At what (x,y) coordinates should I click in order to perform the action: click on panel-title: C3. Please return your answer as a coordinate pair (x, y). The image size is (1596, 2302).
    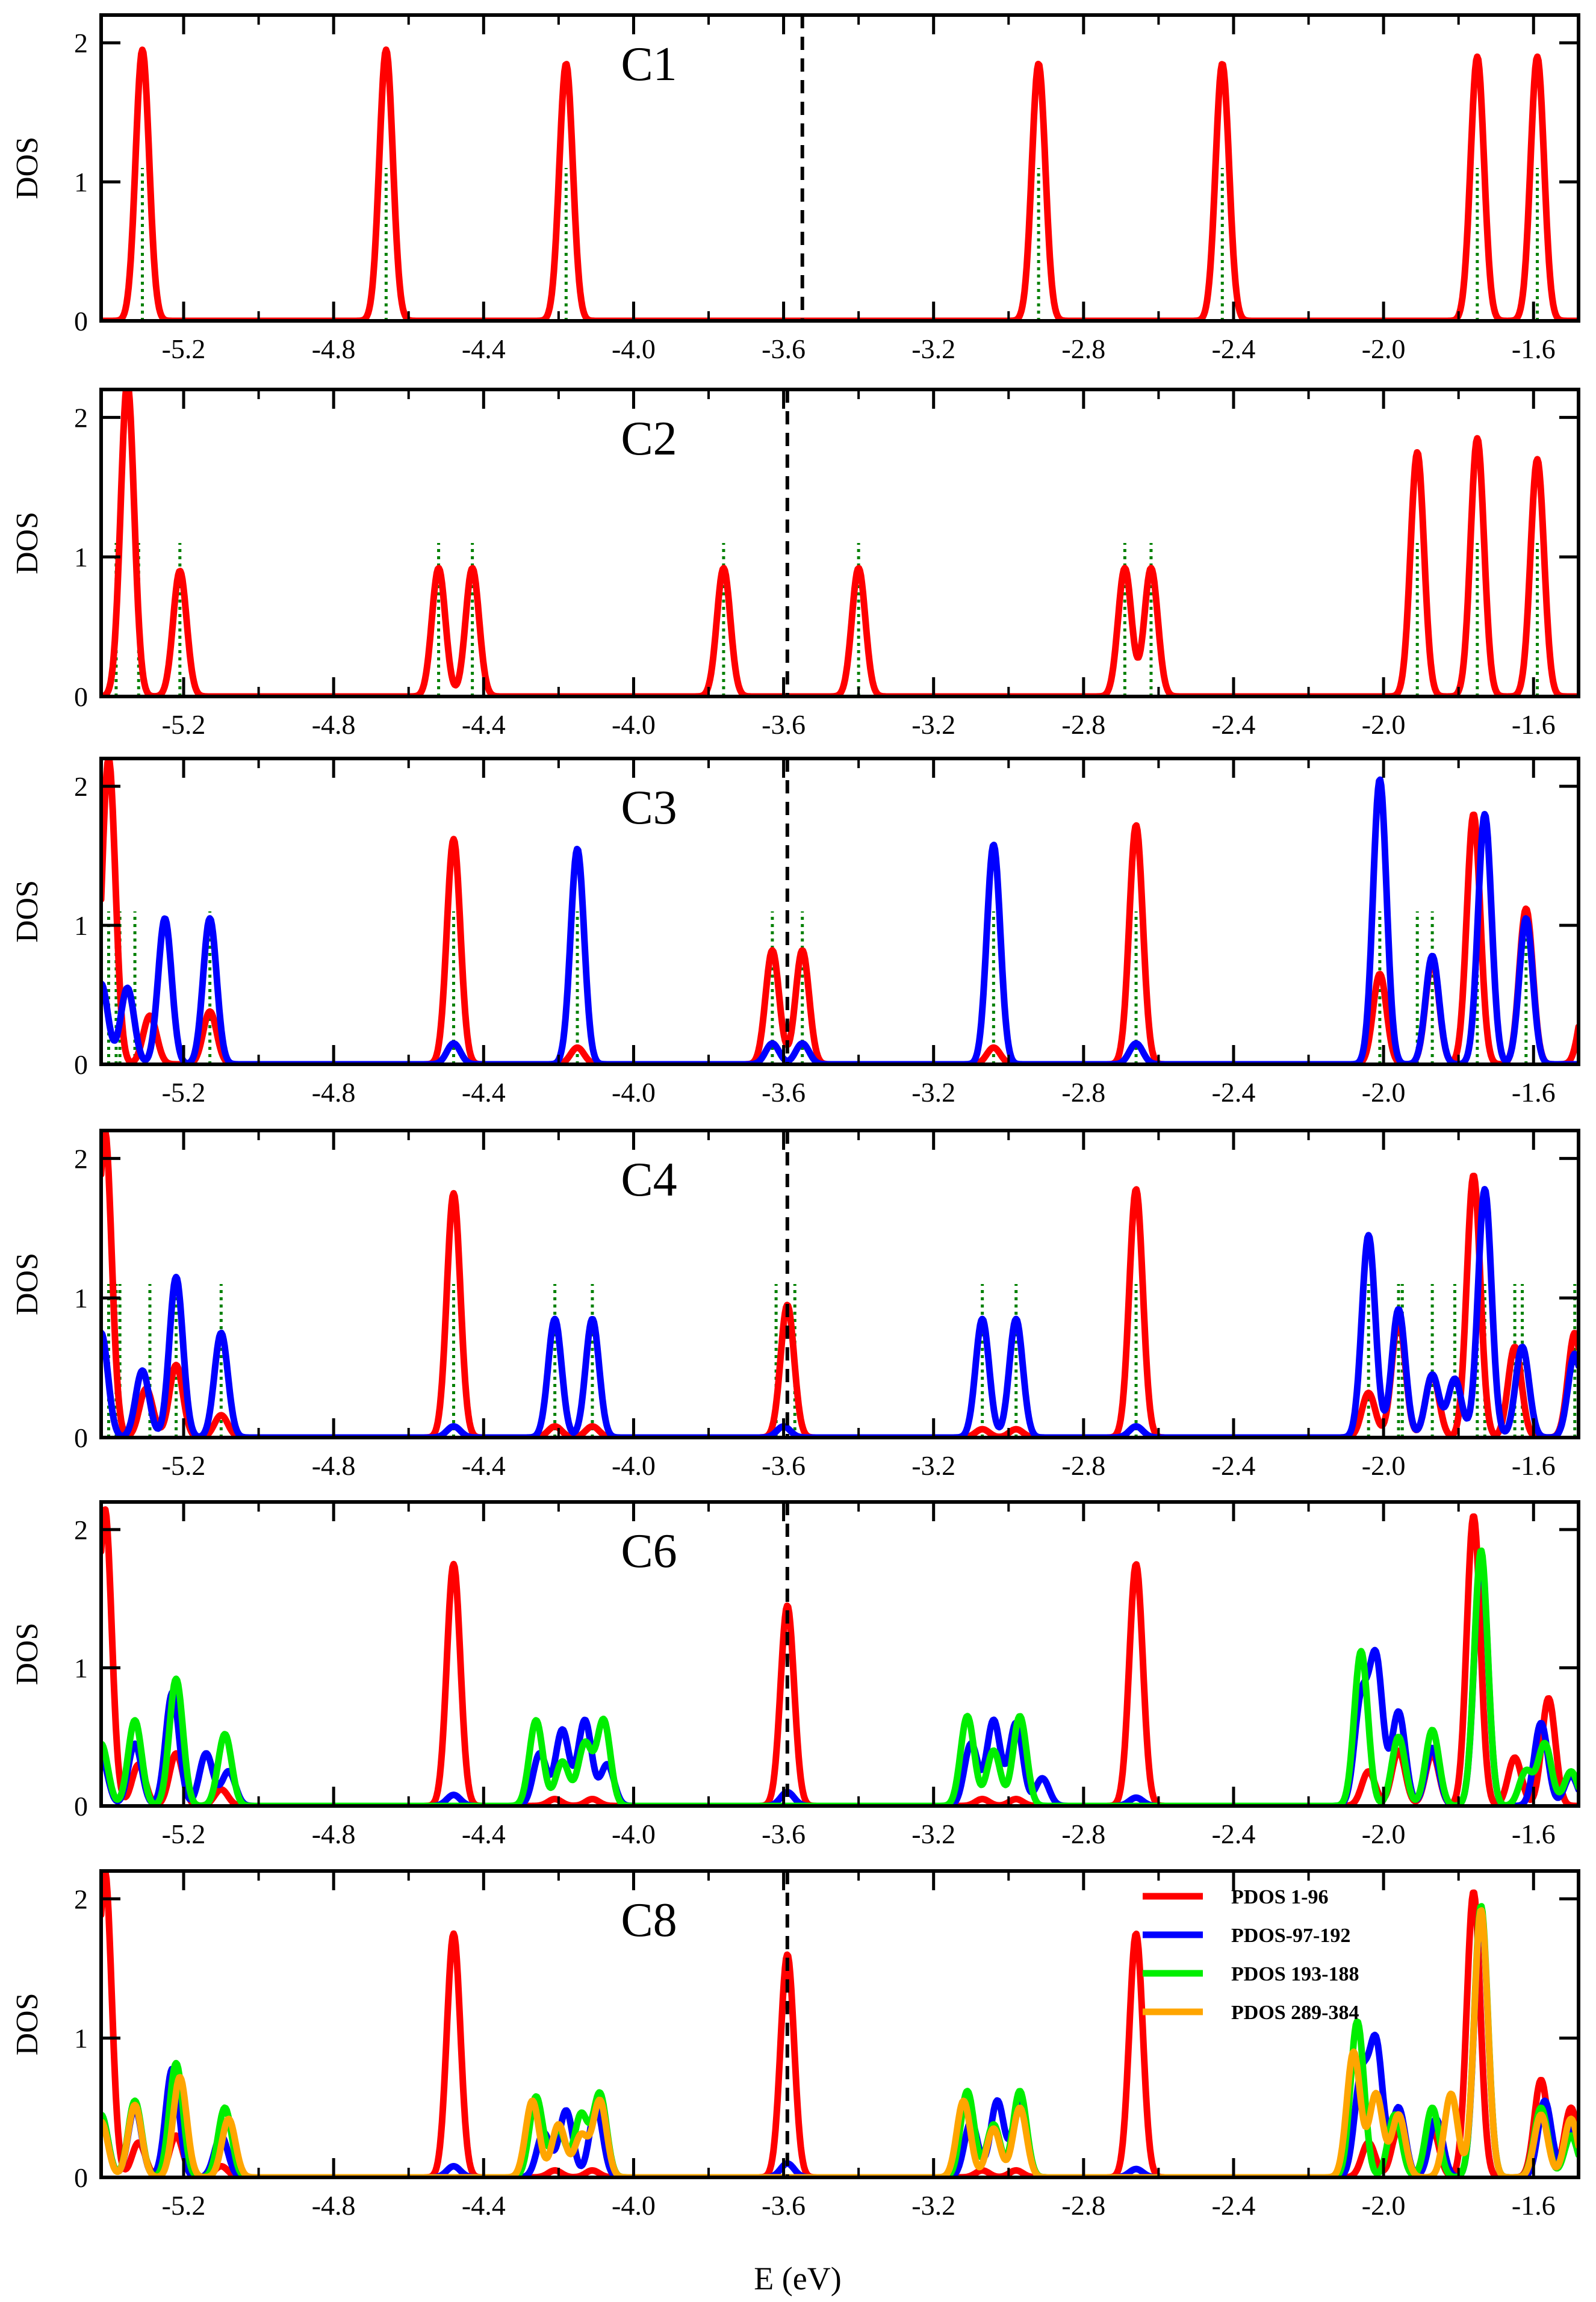
    Looking at the image, I should click on (649, 807).